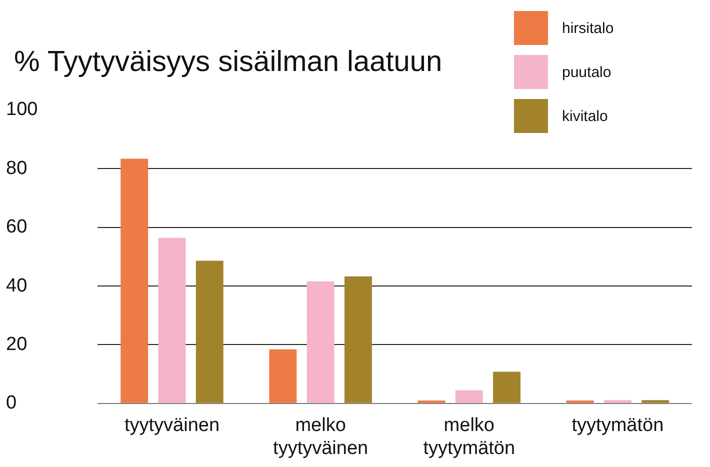 This screenshot has height=467, width=710. Describe the element at coordinates (320, 437) in the screenshot. I see `x-tick-label: melko tyytyväinen` at that location.